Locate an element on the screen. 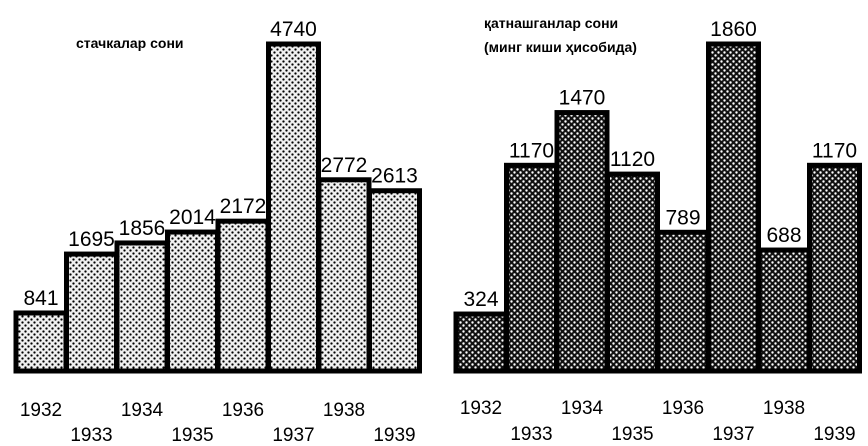  participants-chart-title: қатнашганлар сони is located at coordinates (551, 23).